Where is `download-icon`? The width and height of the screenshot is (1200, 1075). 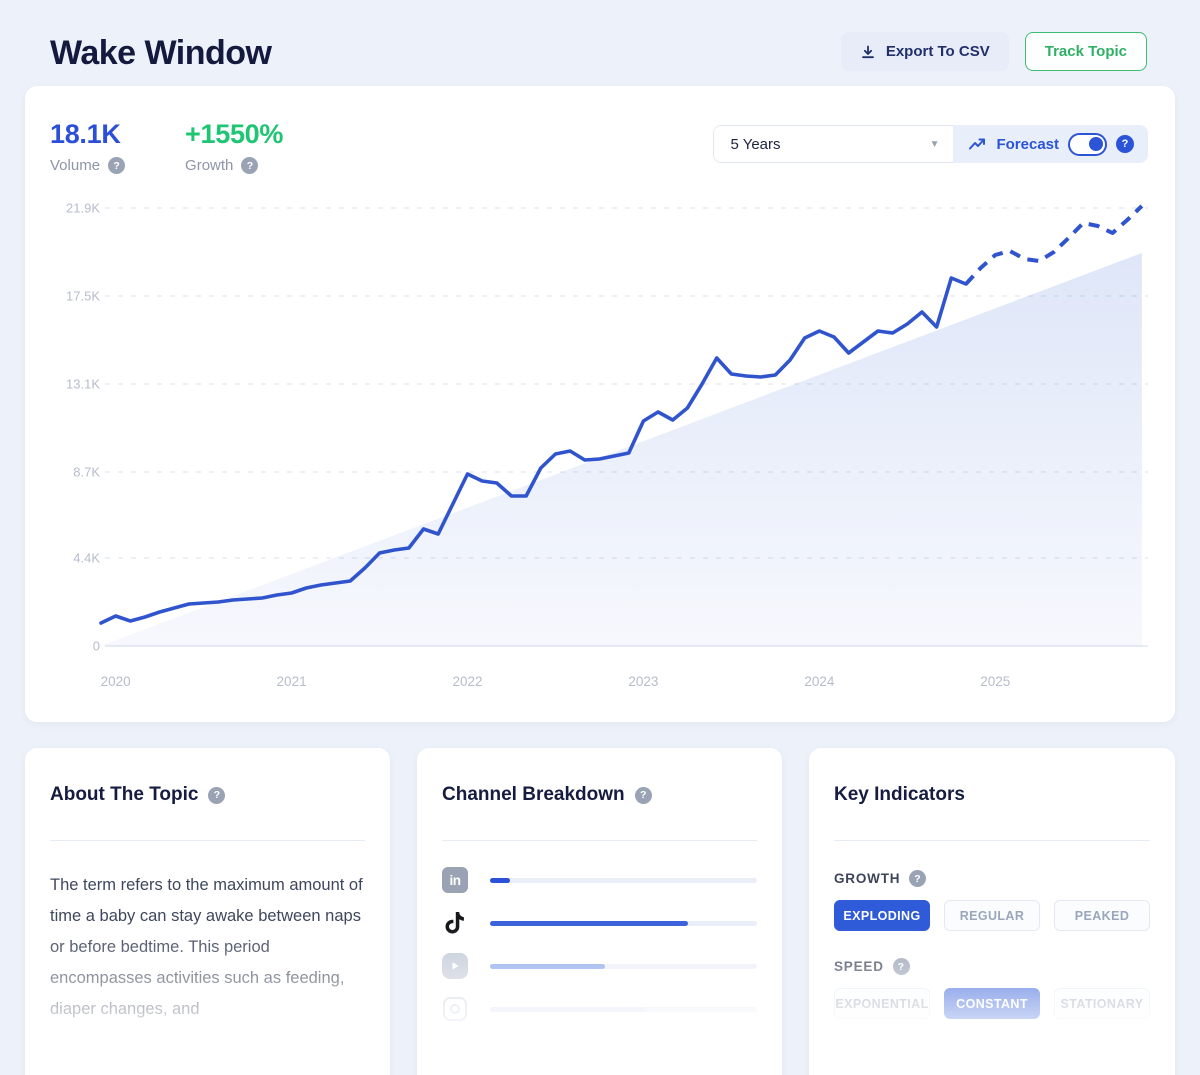 download-icon is located at coordinates (868, 52).